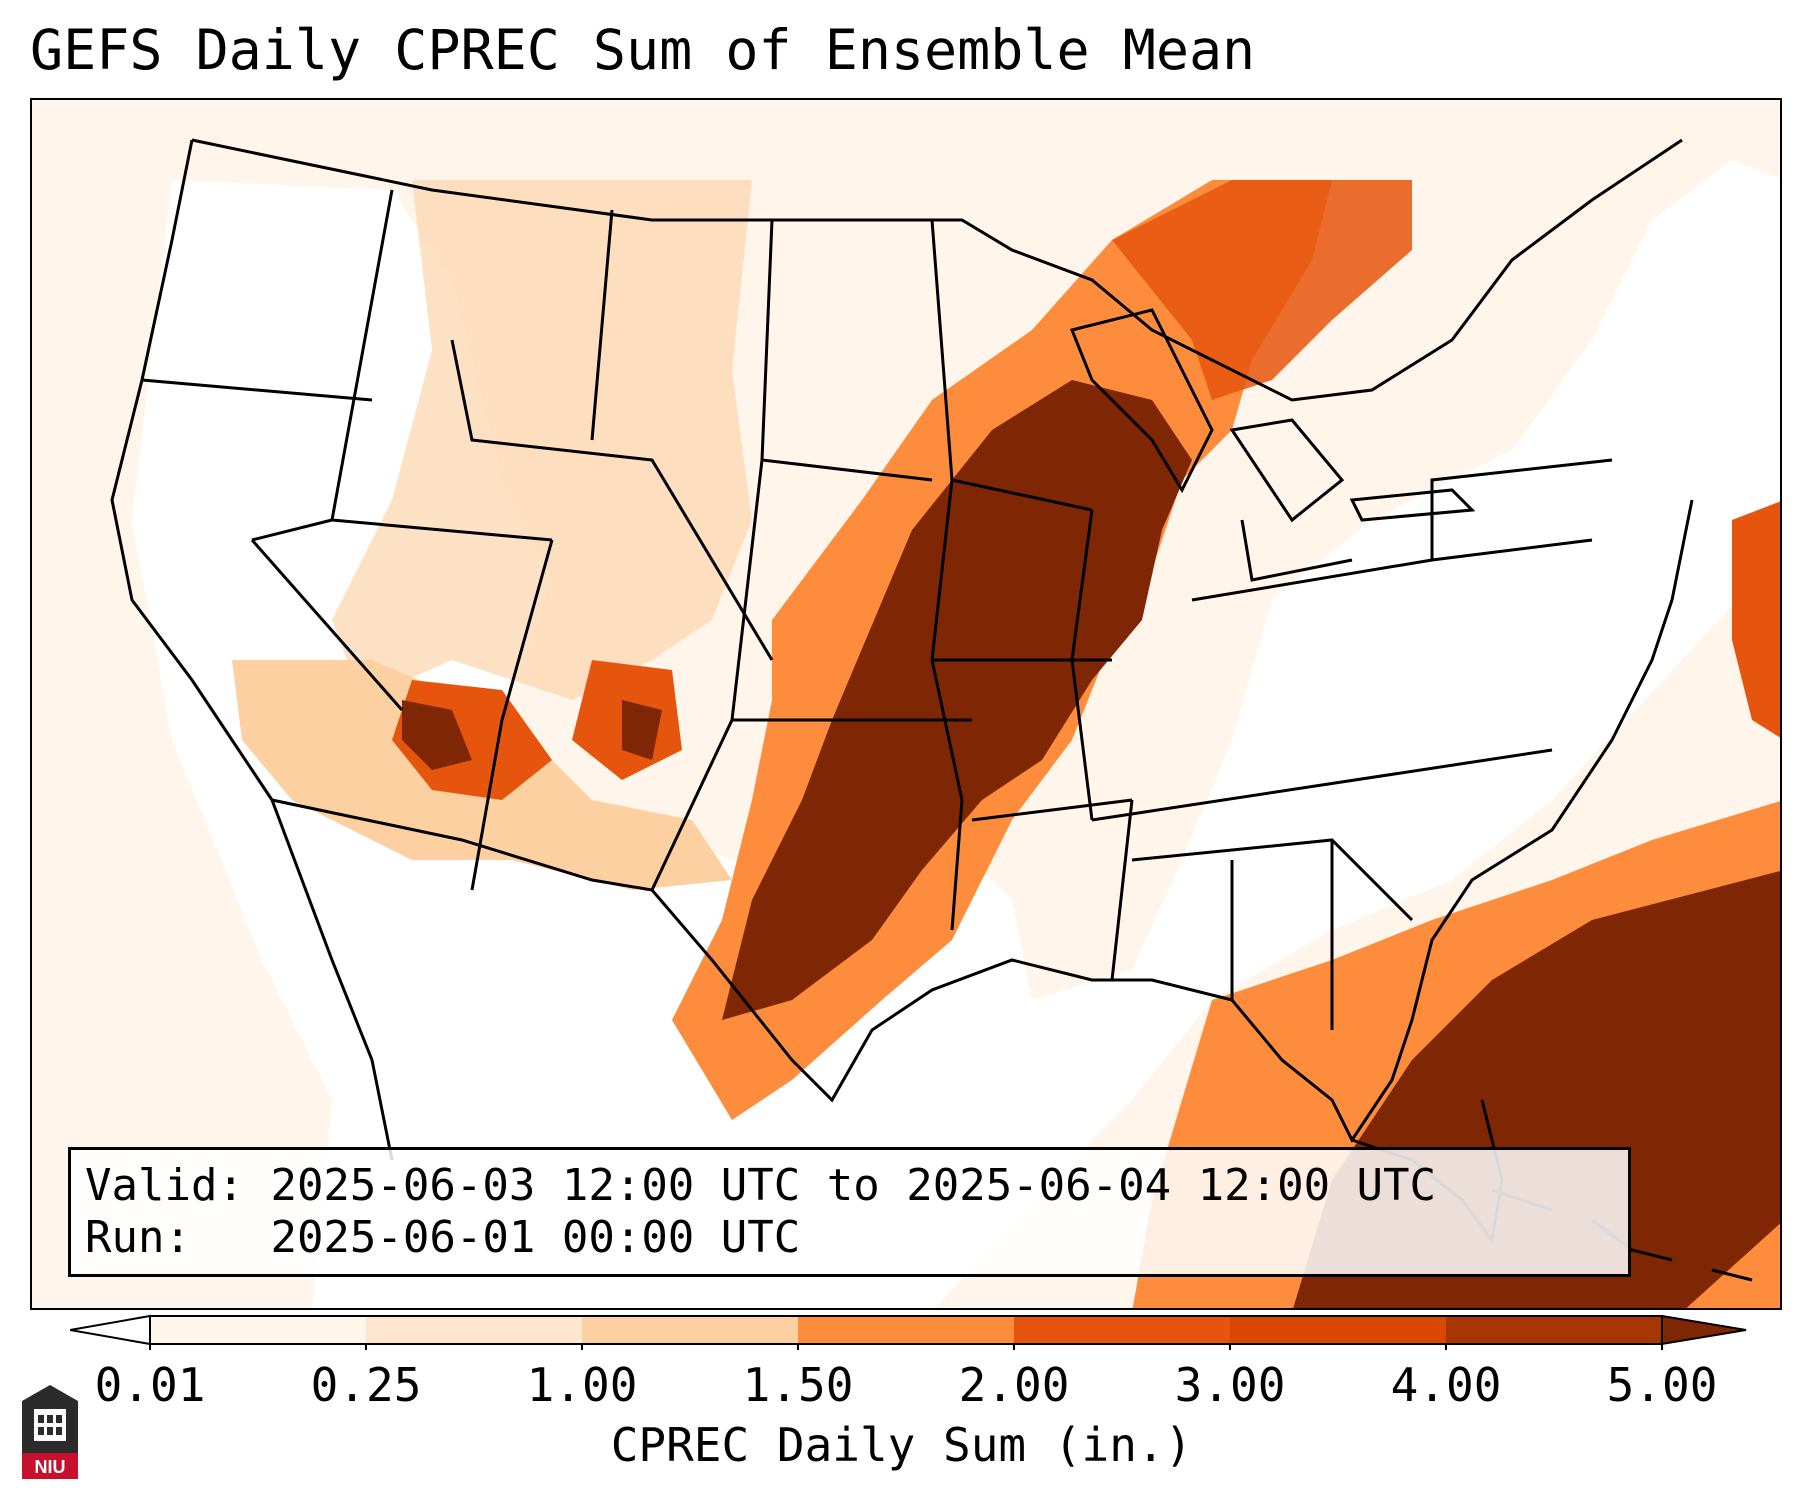 The image size is (1803, 1500). I want to click on niu-logo-icon: NIU, so click(50, 1432).